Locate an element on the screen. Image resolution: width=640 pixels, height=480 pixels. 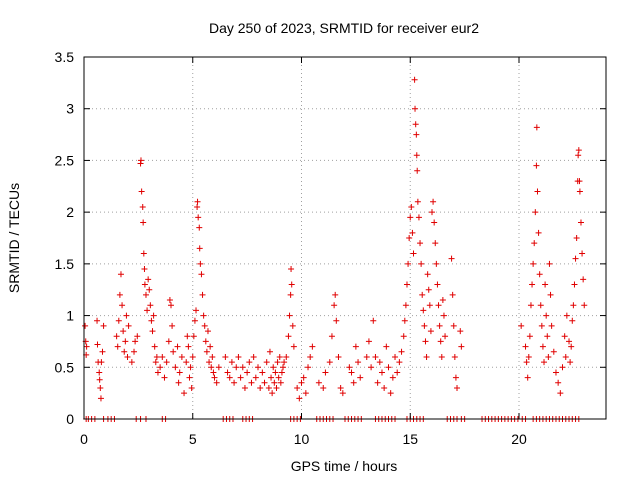
x-tick-label: 15 is located at coordinates (410, 439).